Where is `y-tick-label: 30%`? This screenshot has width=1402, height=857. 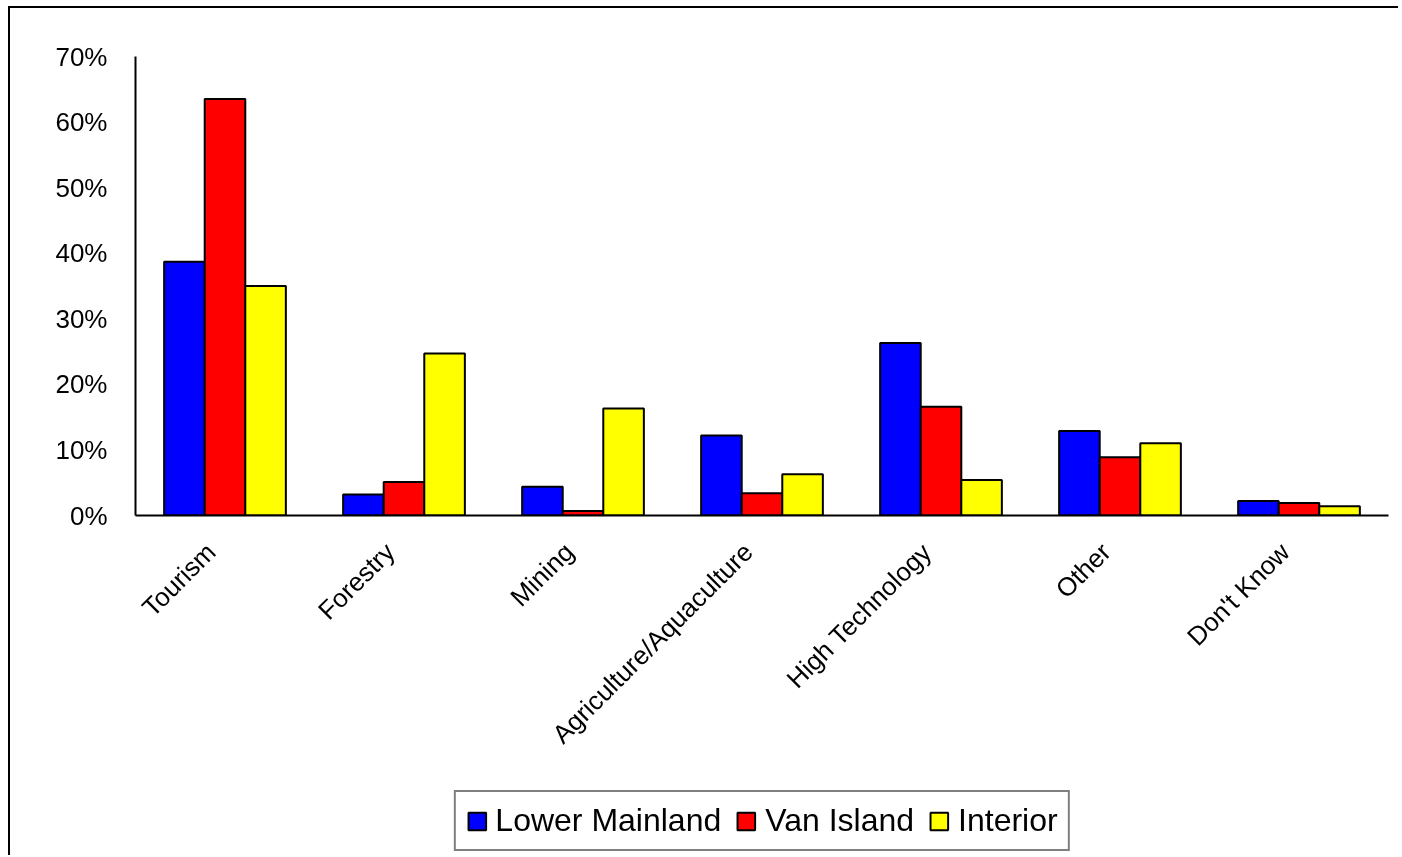
y-tick-label: 30% is located at coordinates (81, 318).